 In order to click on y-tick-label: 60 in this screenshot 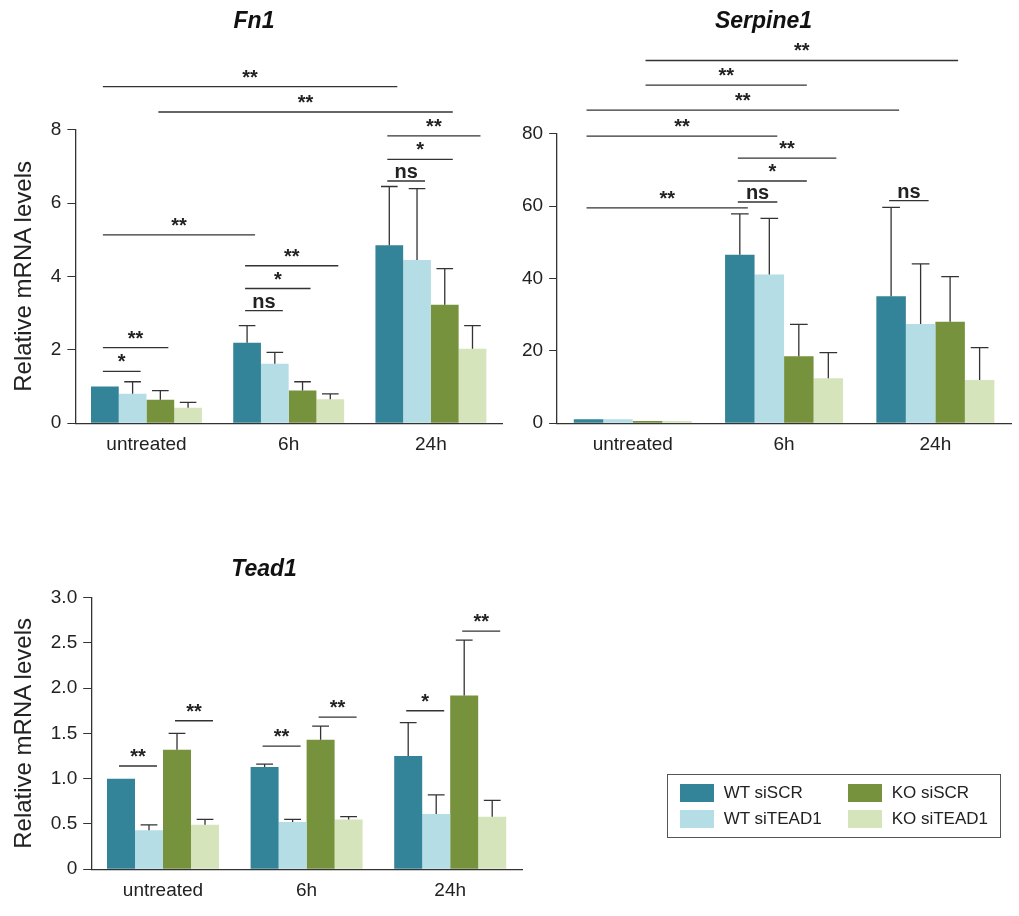, I will do `click(532, 205)`.